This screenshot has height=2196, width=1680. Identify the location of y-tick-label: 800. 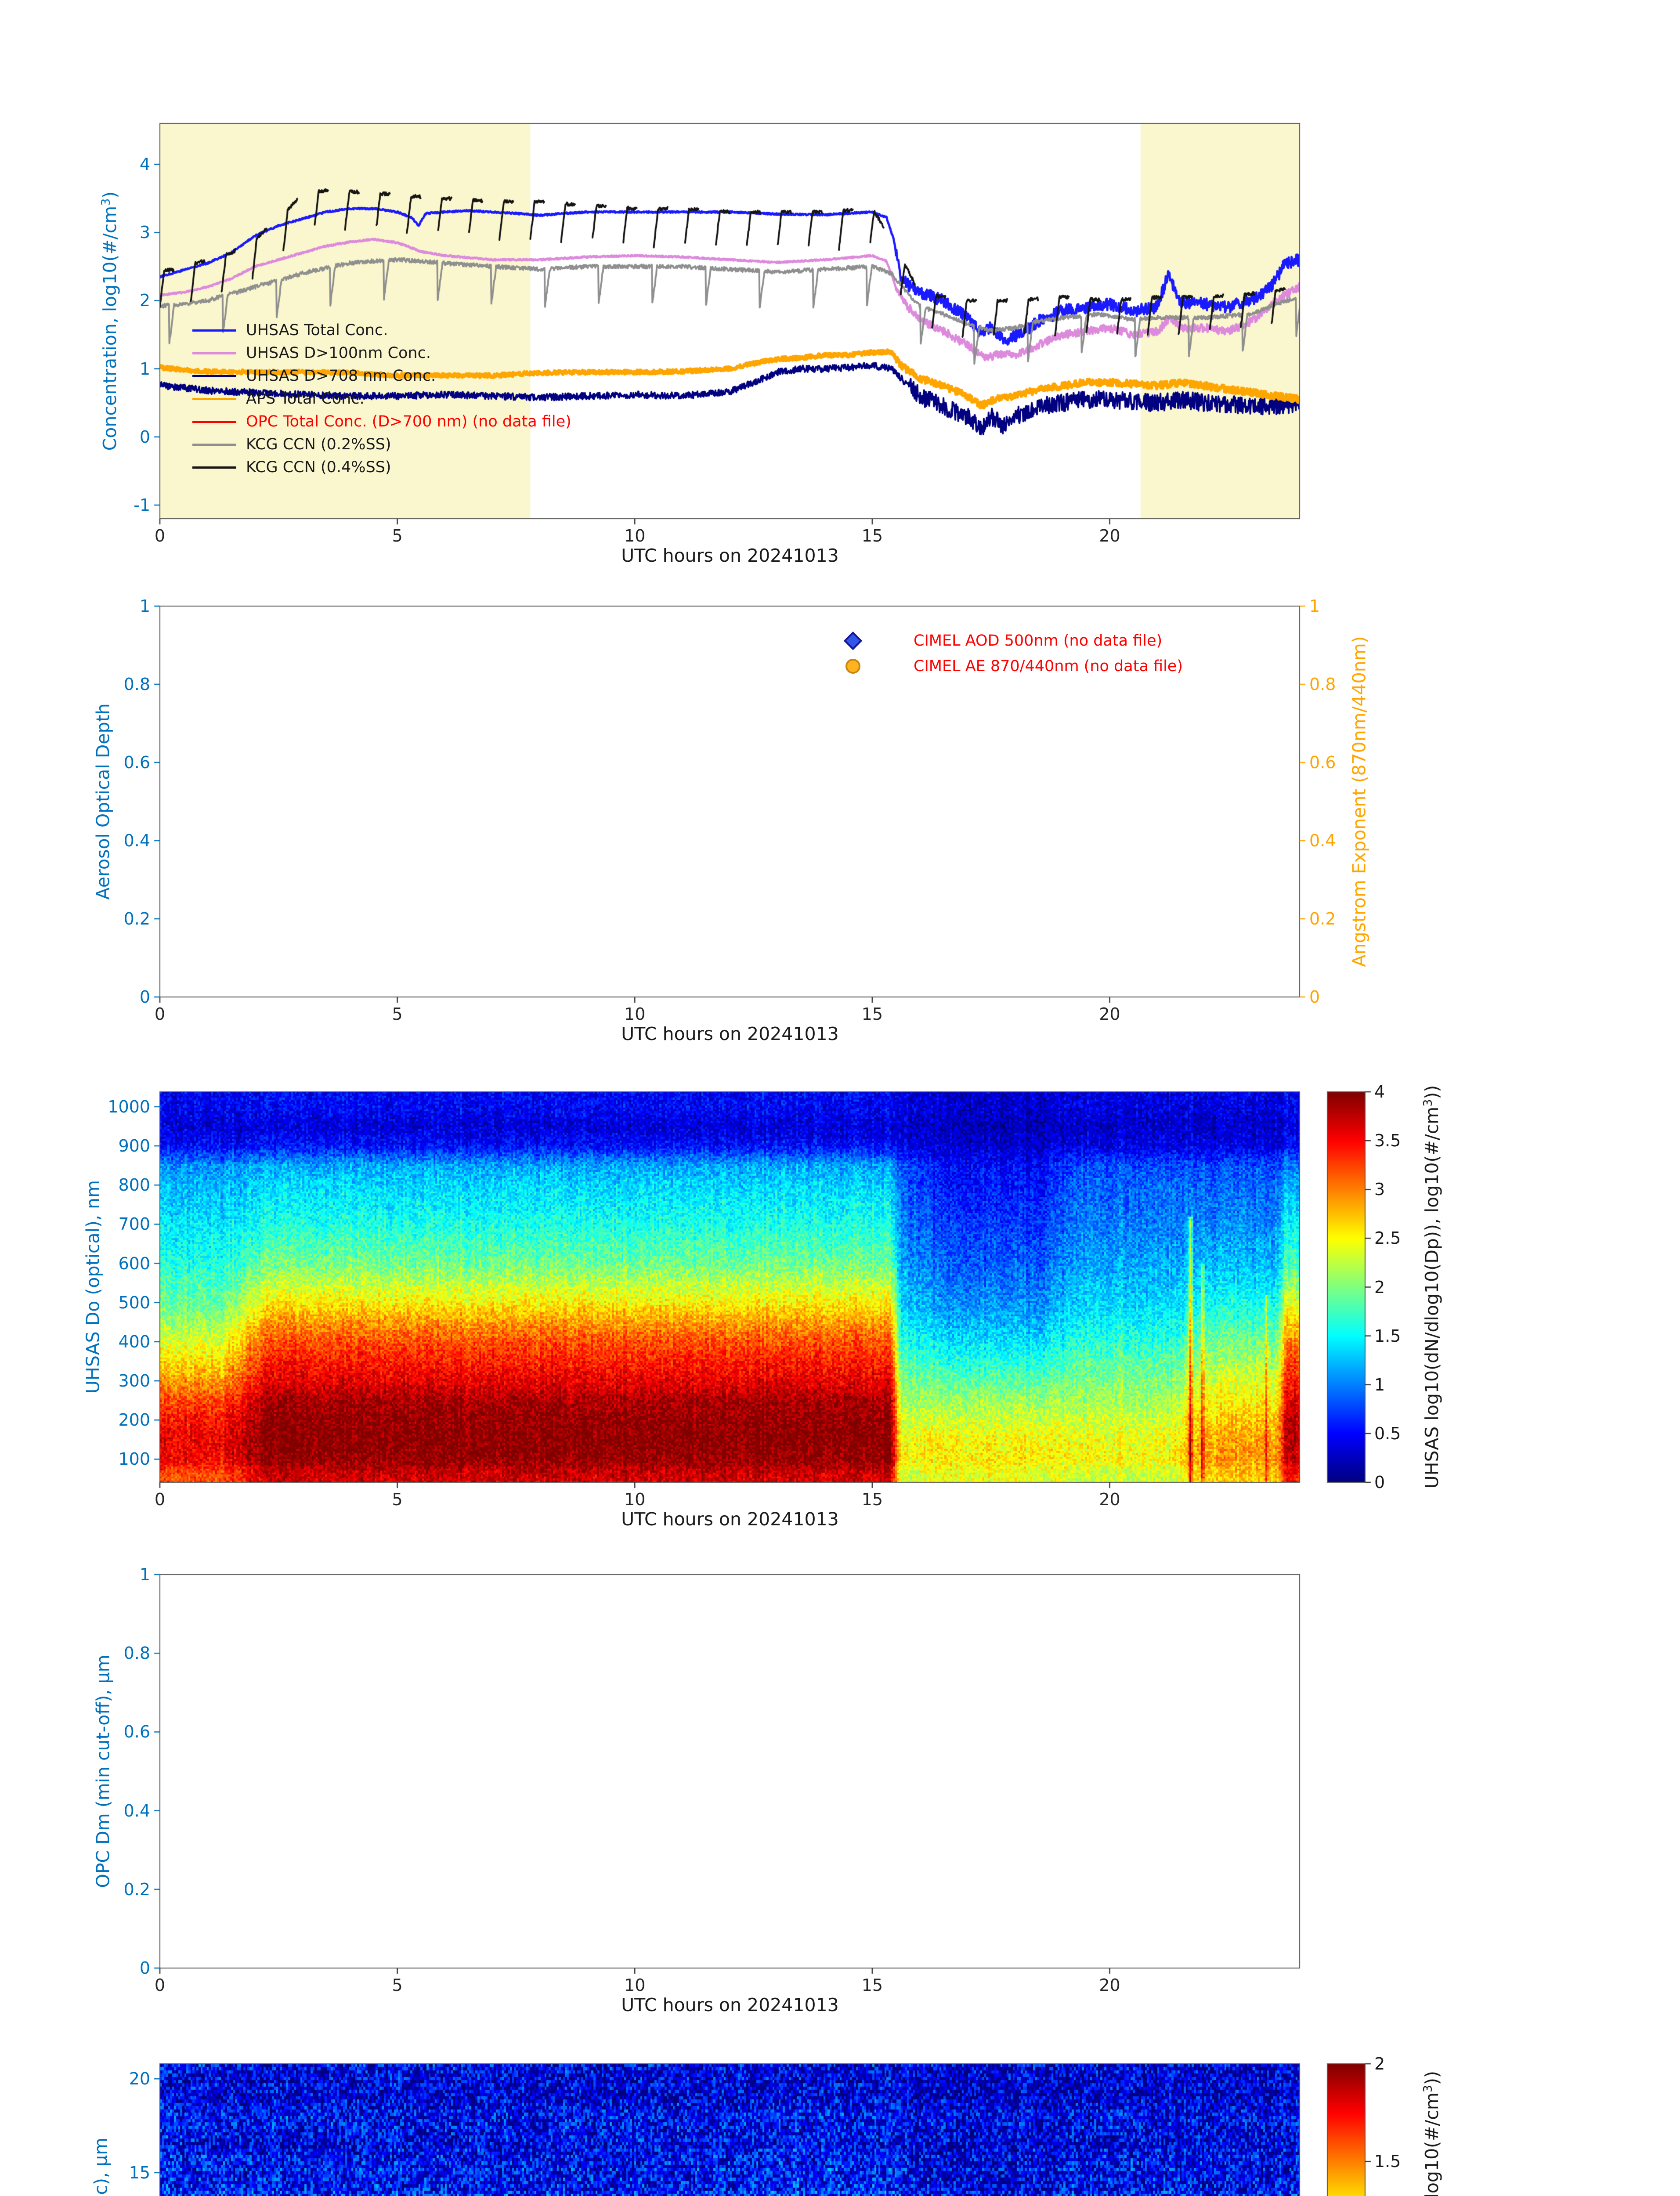
(134, 1185).